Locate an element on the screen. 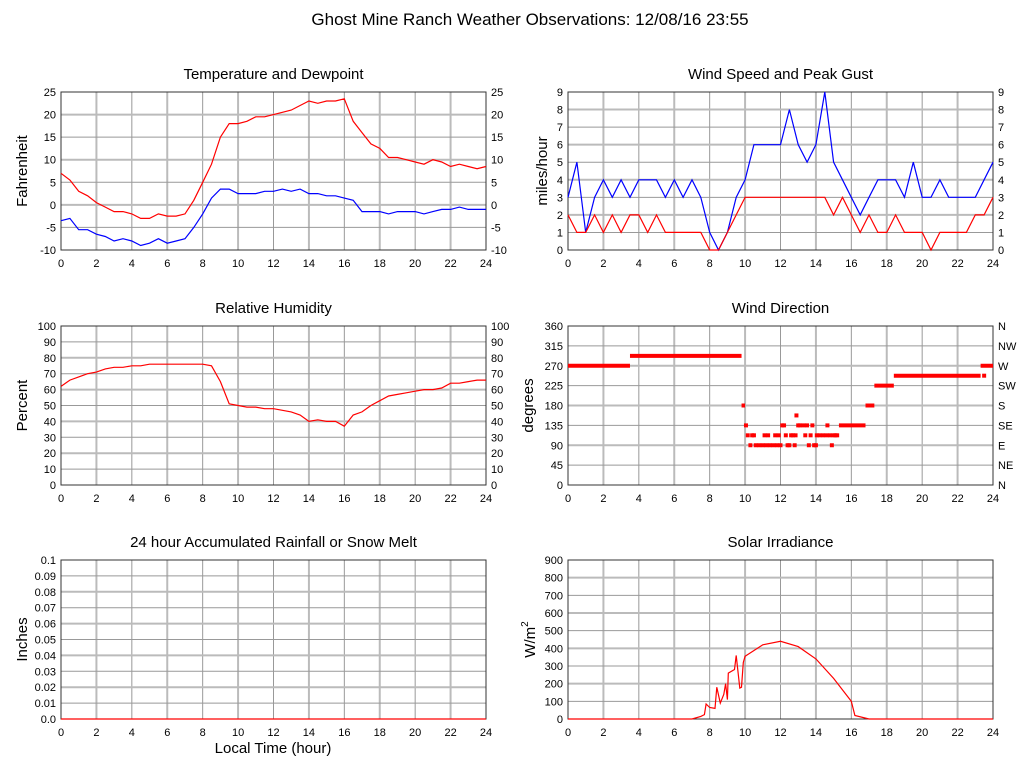 Image resolution: width=1027 pixels, height=777 pixels. x-tick-label: 6 is located at coordinates (167, 264).